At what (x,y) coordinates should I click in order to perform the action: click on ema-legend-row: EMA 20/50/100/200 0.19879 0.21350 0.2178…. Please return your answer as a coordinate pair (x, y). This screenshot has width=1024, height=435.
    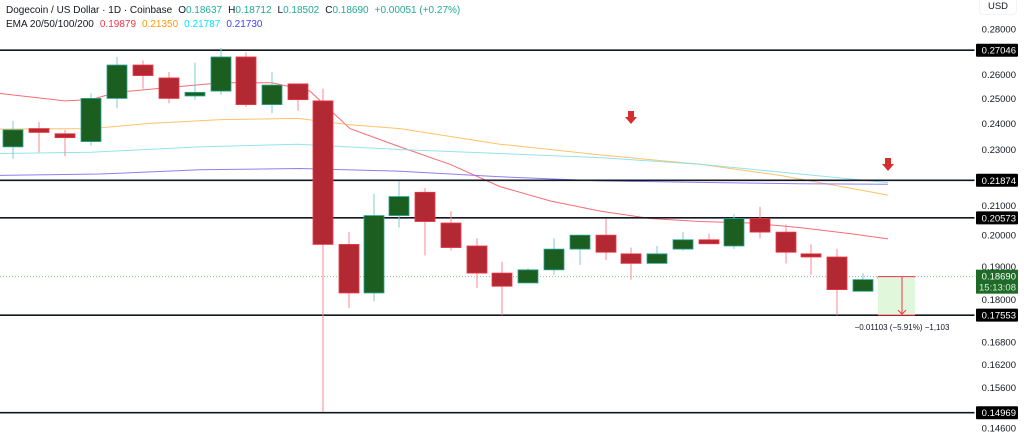
    Looking at the image, I should click on (233, 25).